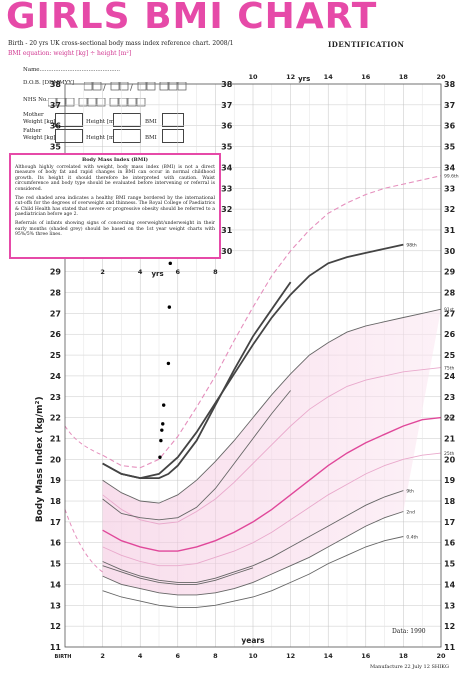 Image resolution: width=461 pixels, height=677 pixels. What do you see at coordinates (127, 136) in the screenshot?
I see `father-height-field` at bounding box center [127, 136].